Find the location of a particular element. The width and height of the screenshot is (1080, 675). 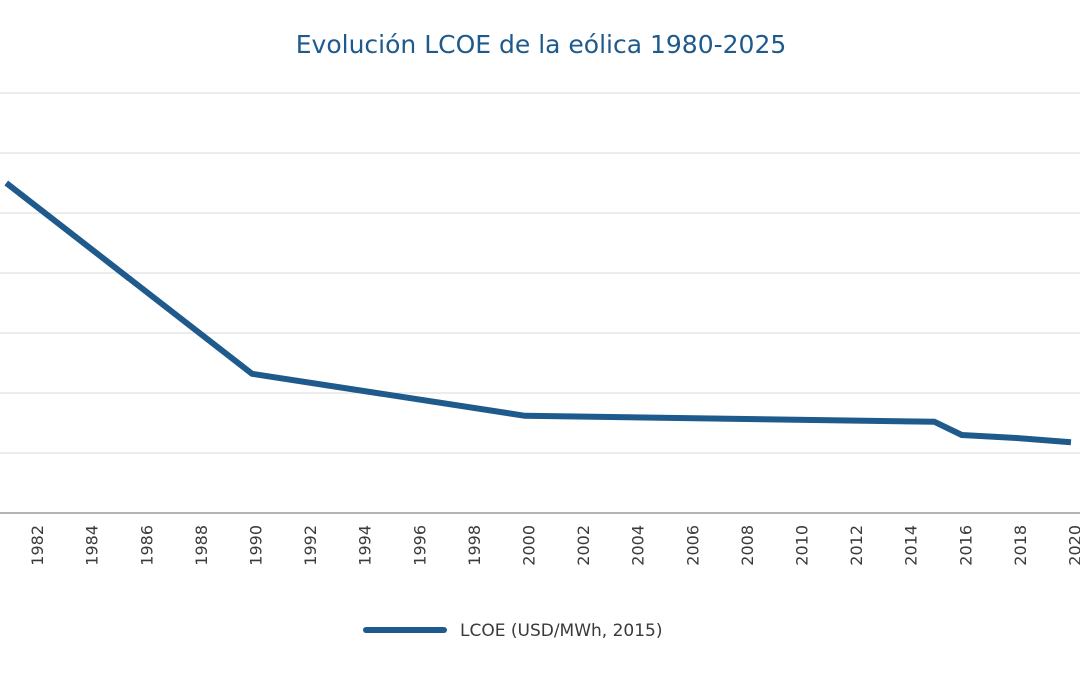

x-tick-label: 2020 is located at coordinates (1072, 545).